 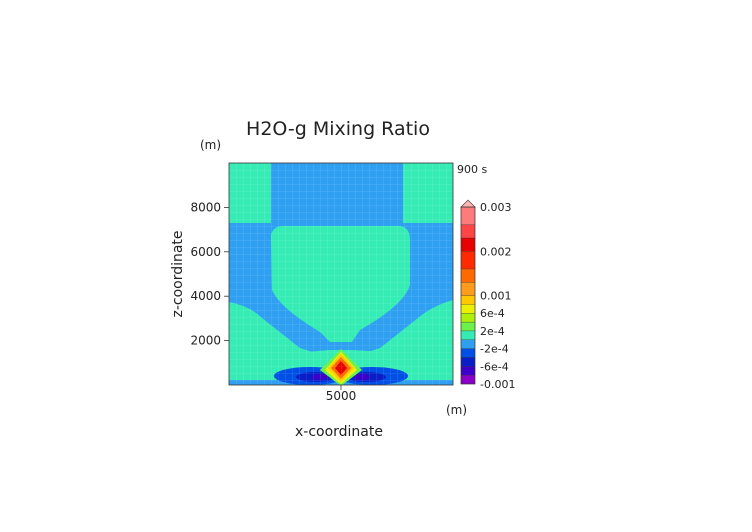 What do you see at coordinates (205, 207) in the screenshot?
I see `y-tick-label: 8000` at bounding box center [205, 207].